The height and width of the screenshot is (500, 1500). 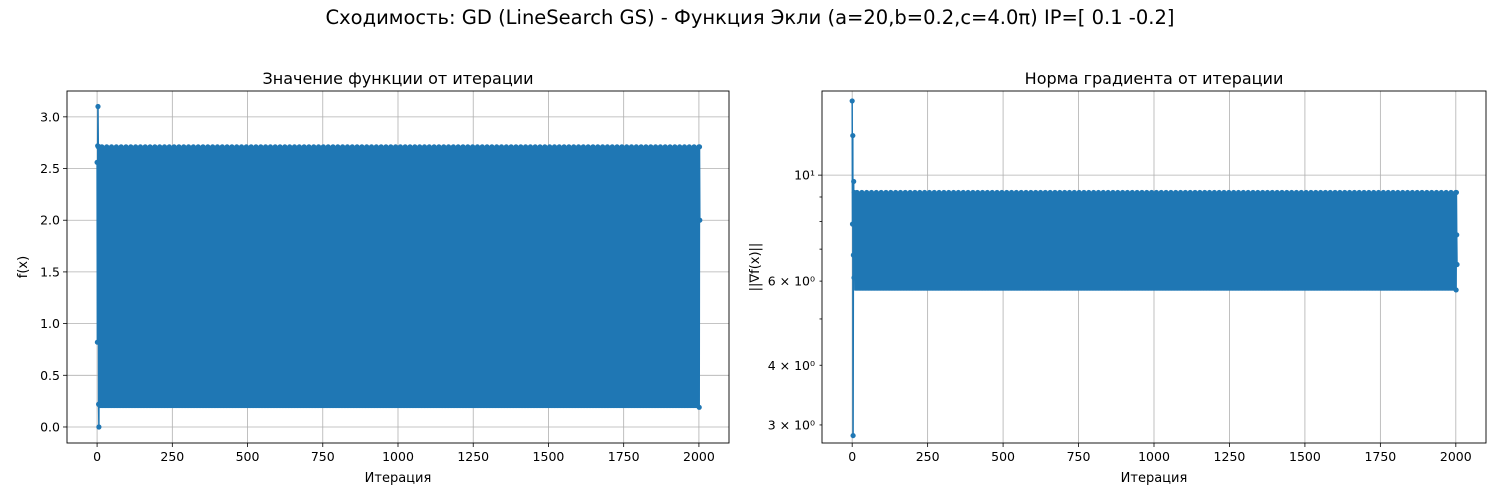 I want to click on left-chart-y-tick-label: 1.5, so click(x=50, y=271).